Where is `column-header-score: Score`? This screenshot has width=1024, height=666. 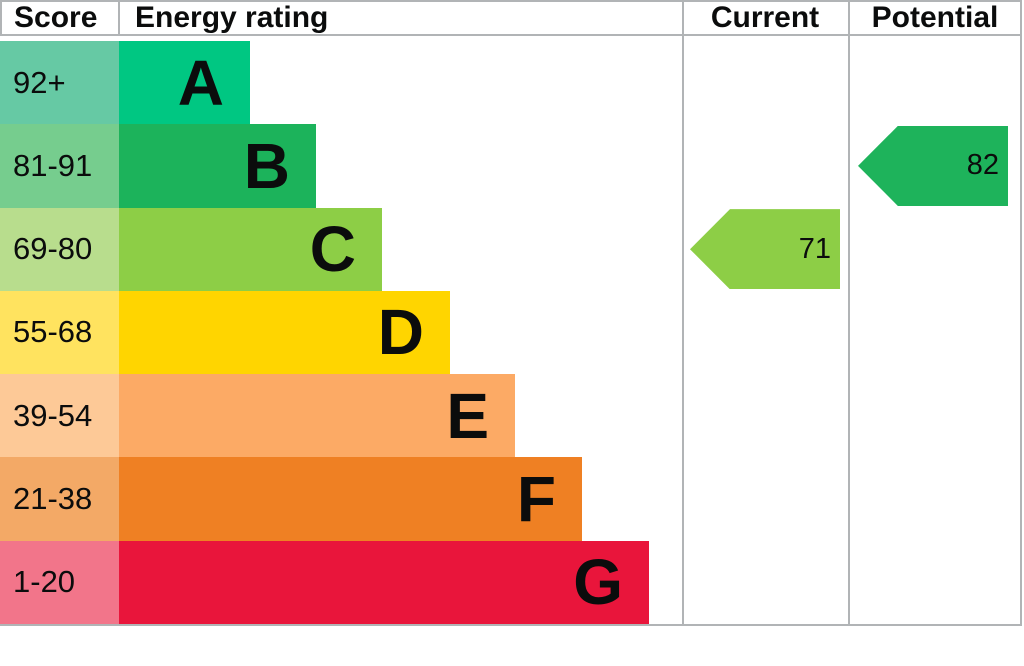
column-header-score: Score is located at coordinates (56, 17).